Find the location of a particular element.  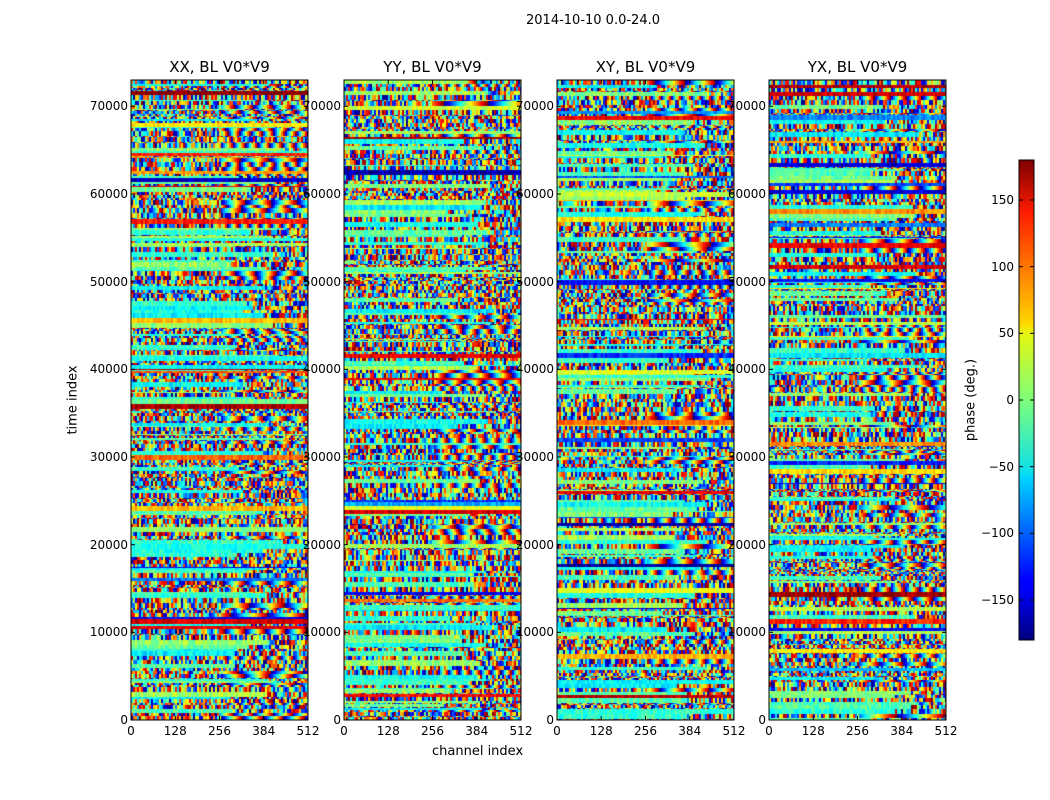

colorbar-label: phase (deg.) is located at coordinates (971, 400).